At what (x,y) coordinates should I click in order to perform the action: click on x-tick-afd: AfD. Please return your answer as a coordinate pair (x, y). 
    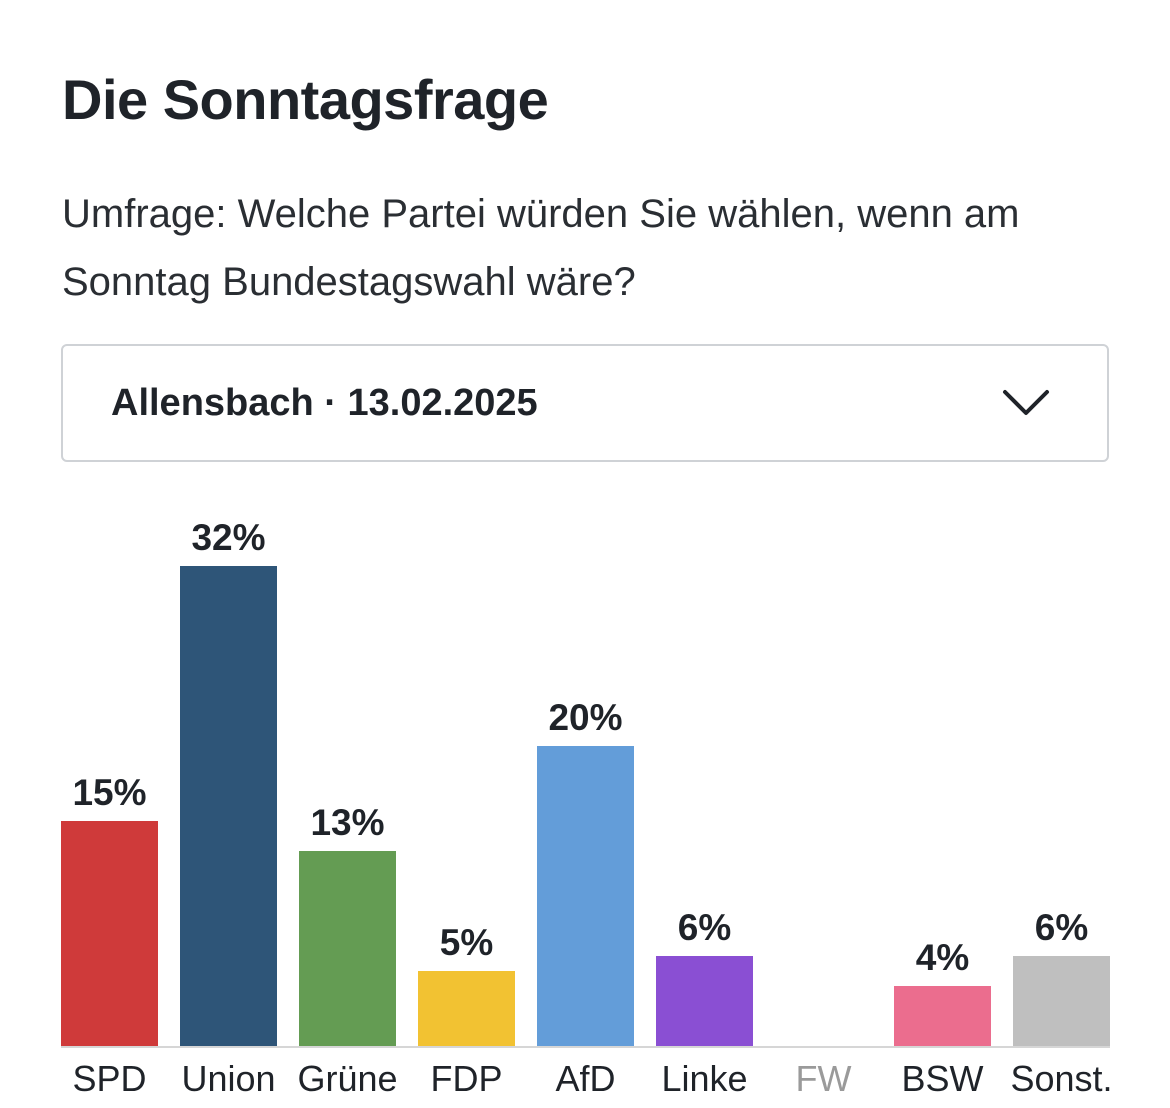
    Looking at the image, I should click on (585, 1078).